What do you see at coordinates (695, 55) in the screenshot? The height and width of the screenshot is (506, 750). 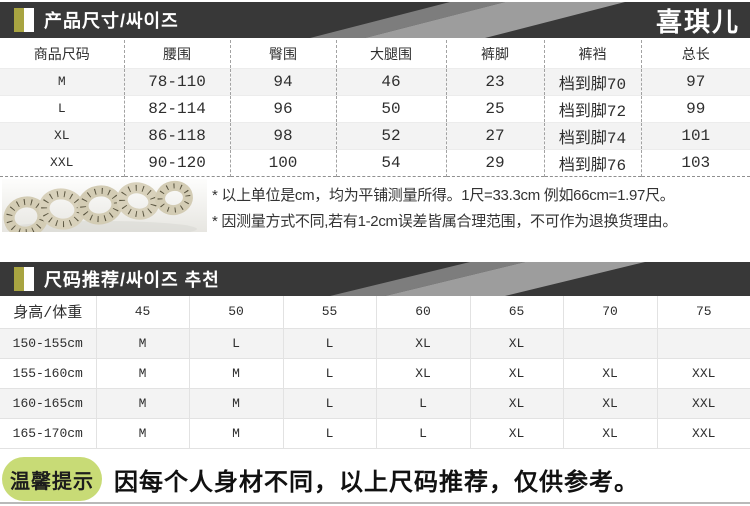 I see `column-header: 总长` at bounding box center [695, 55].